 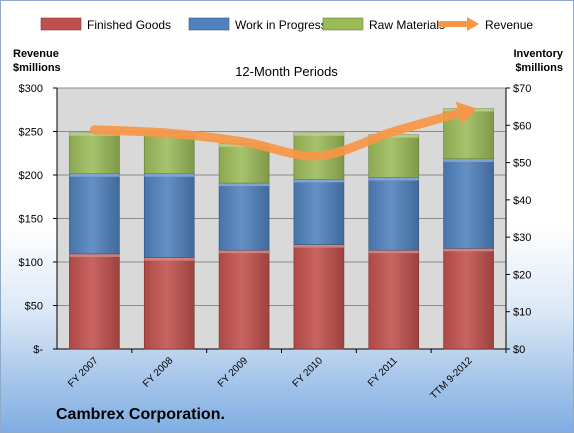 I want to click on legend-label: Raw Materials, so click(x=407, y=25).